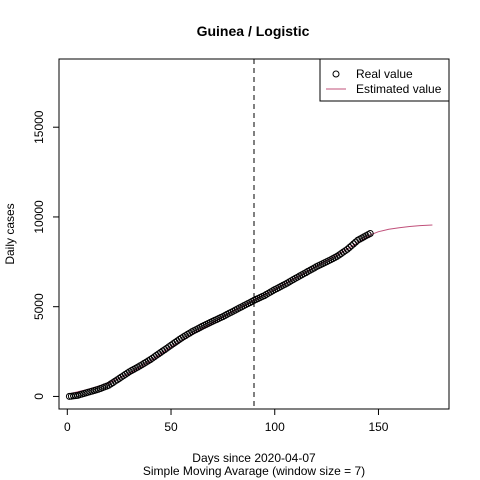 The height and width of the screenshot is (480, 480). Describe the element at coordinates (45, 255) in the screenshot. I see `y-axis-ticks: 0 5000 10000 15000` at that location.